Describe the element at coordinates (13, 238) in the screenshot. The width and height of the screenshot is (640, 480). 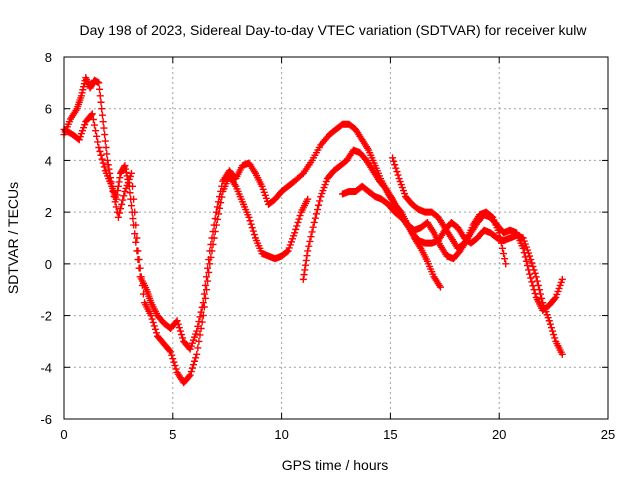
I see `y-axis-label: SDTVAR / TECUs` at that location.